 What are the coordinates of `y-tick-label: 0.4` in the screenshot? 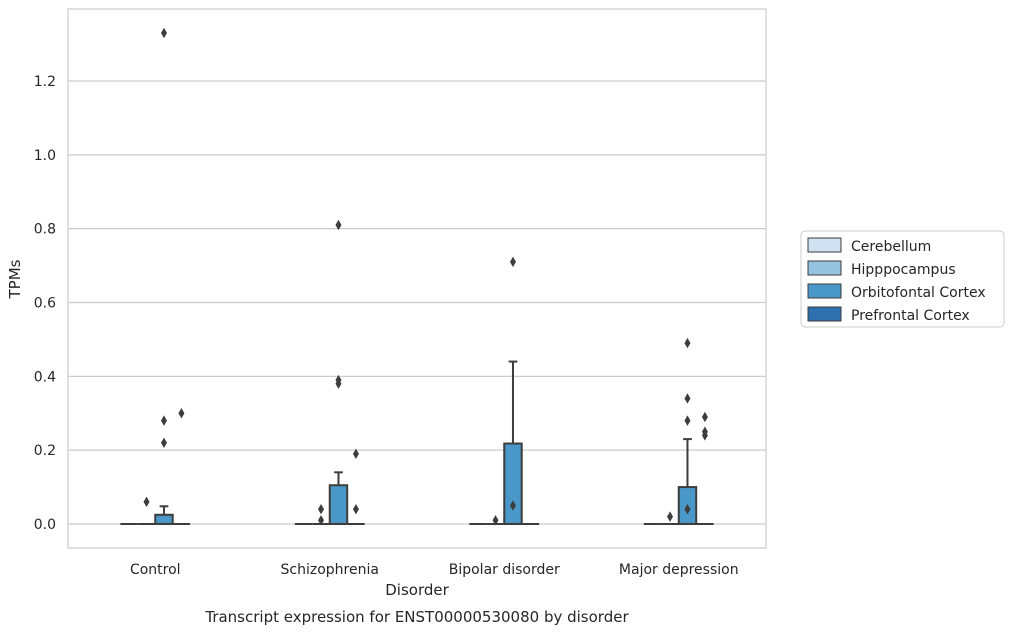 It's located at (45, 377).